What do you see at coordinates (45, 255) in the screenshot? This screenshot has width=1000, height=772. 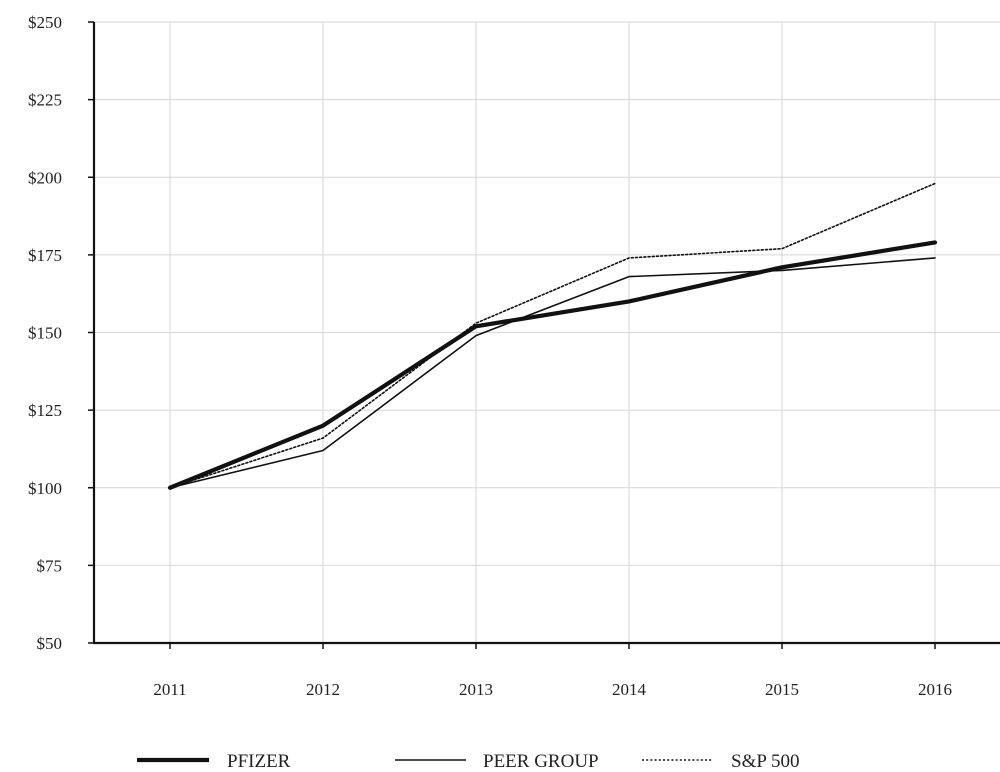 I see `y-tick-label: $175` at bounding box center [45, 255].